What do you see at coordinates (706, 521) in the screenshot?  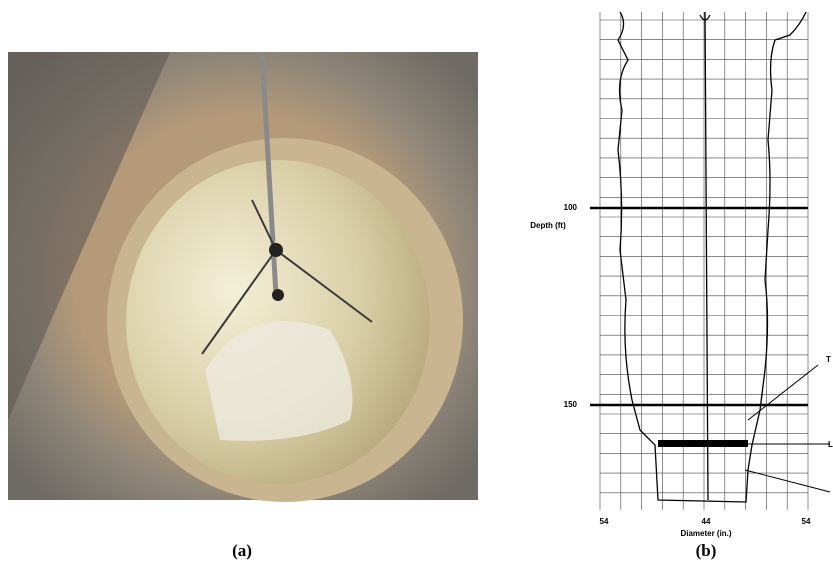 I see `diameter-tick: 44` at bounding box center [706, 521].